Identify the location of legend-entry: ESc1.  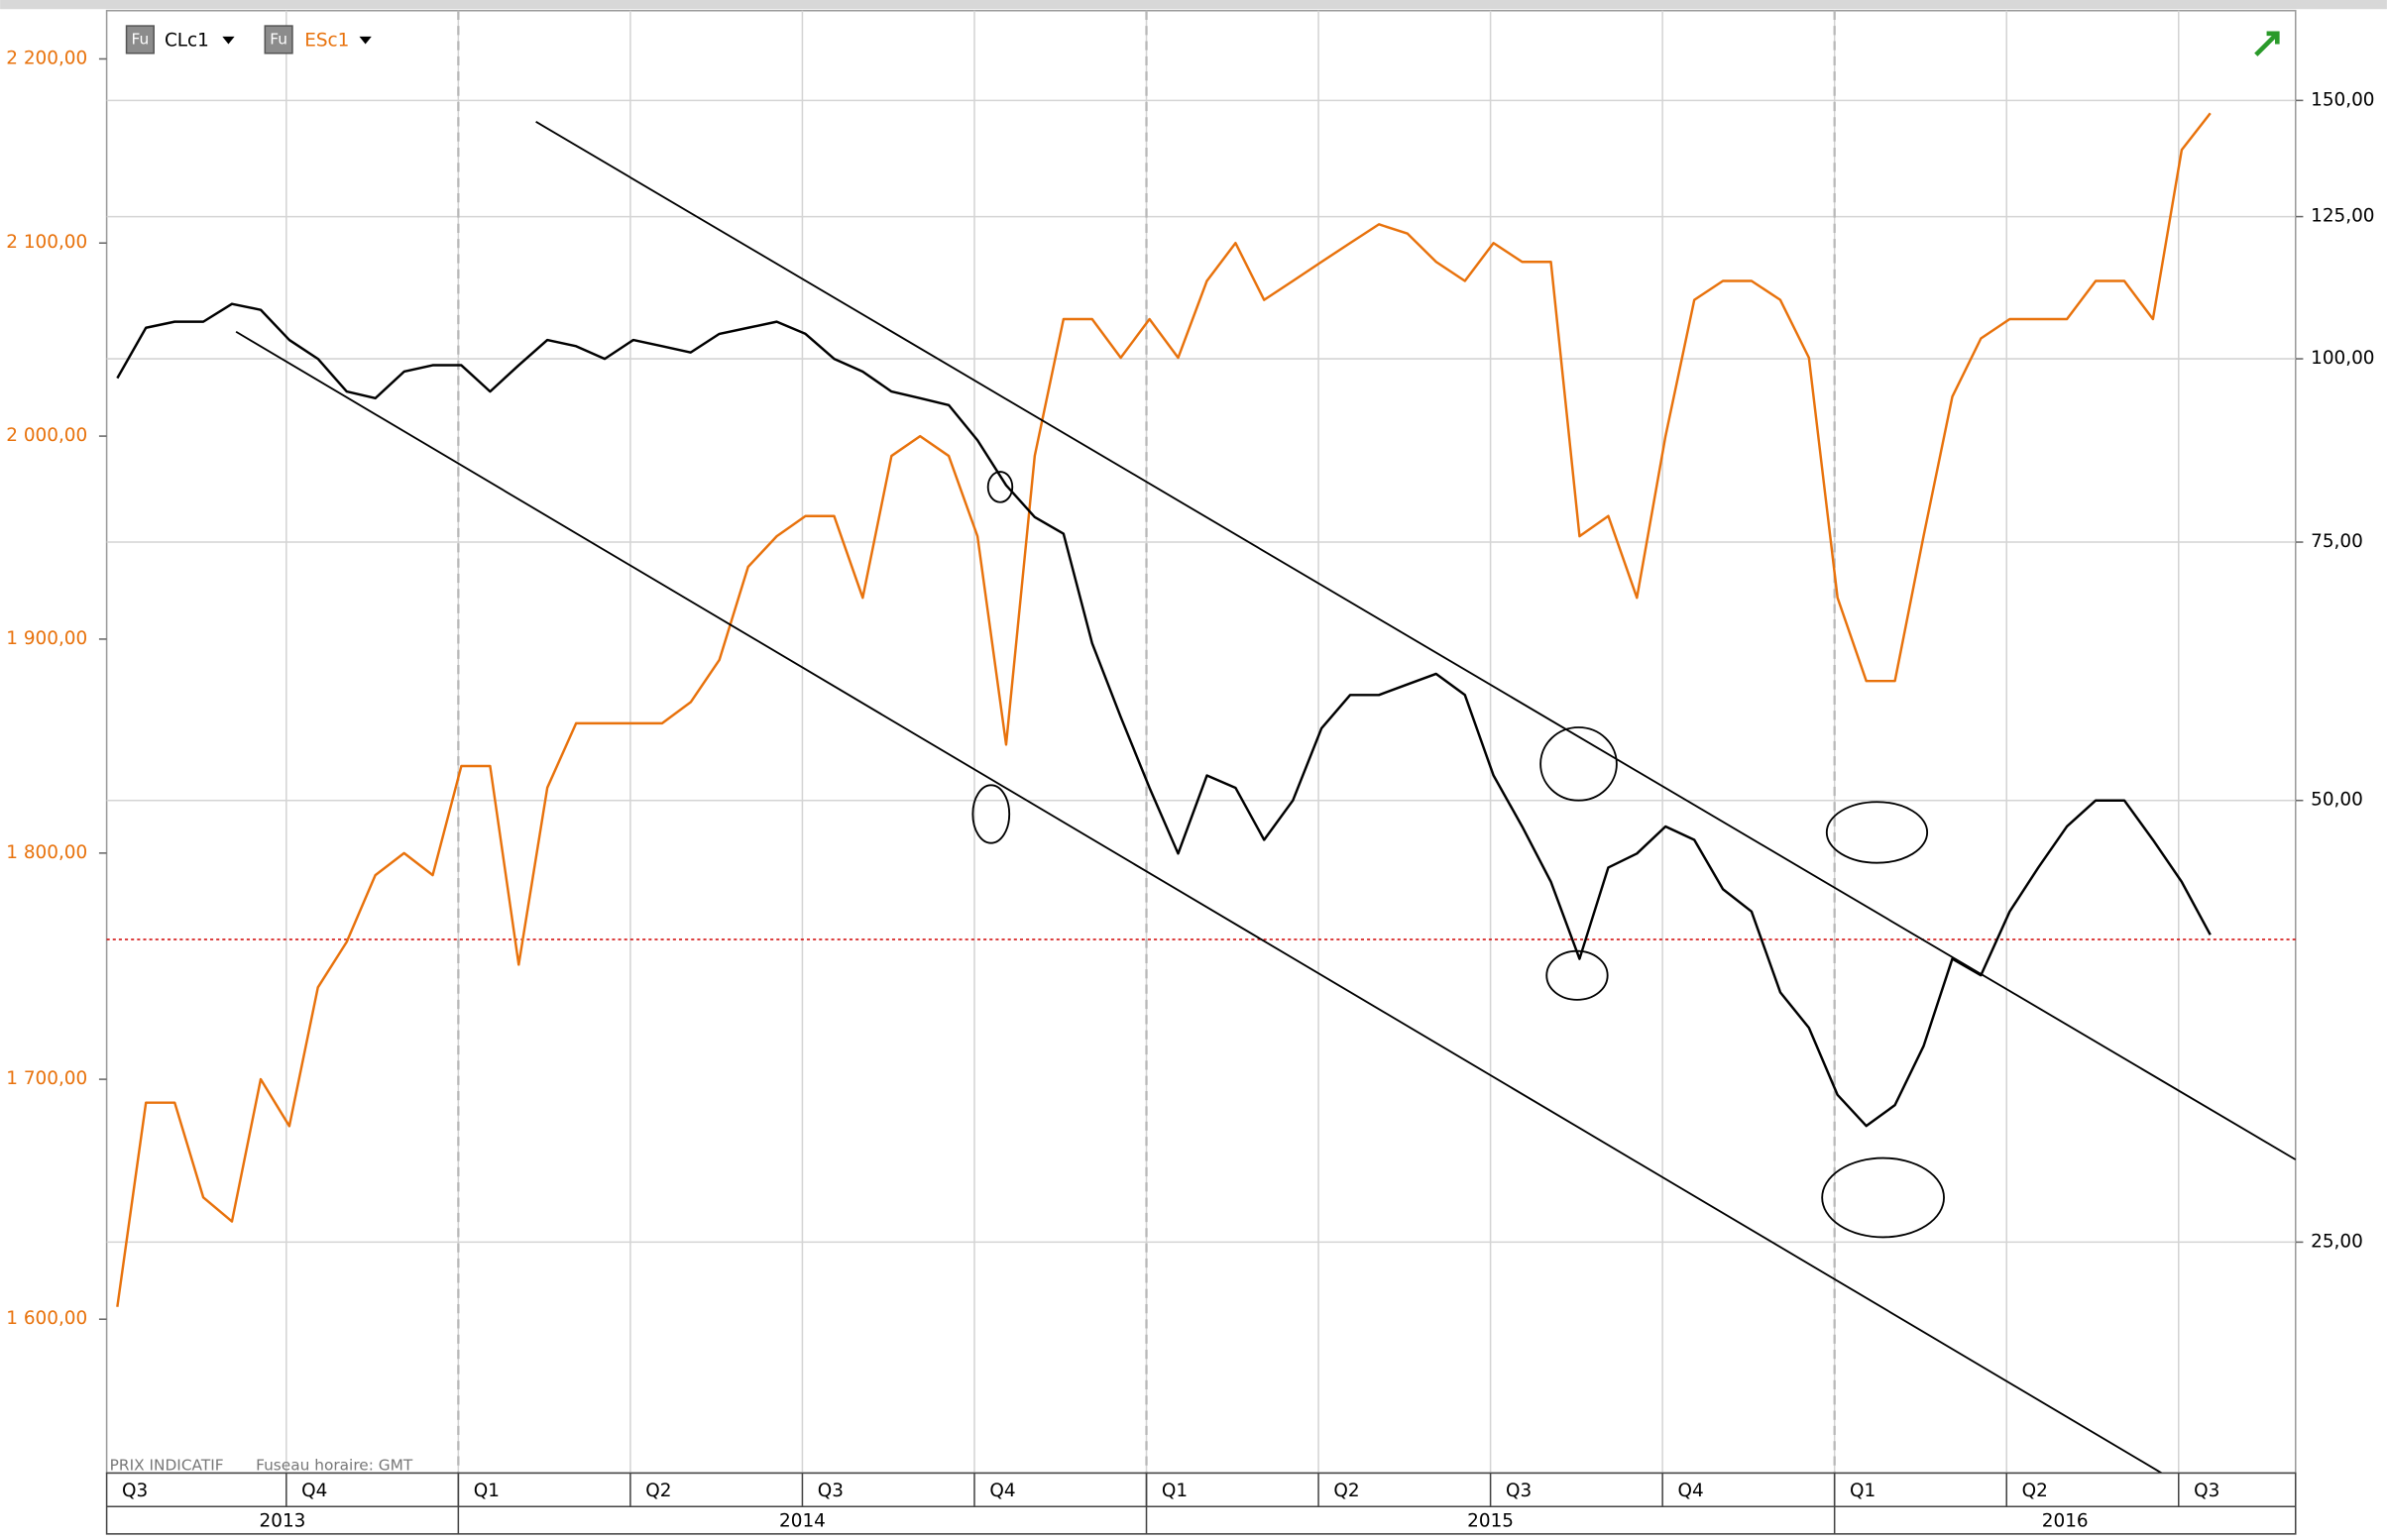
(326, 40).